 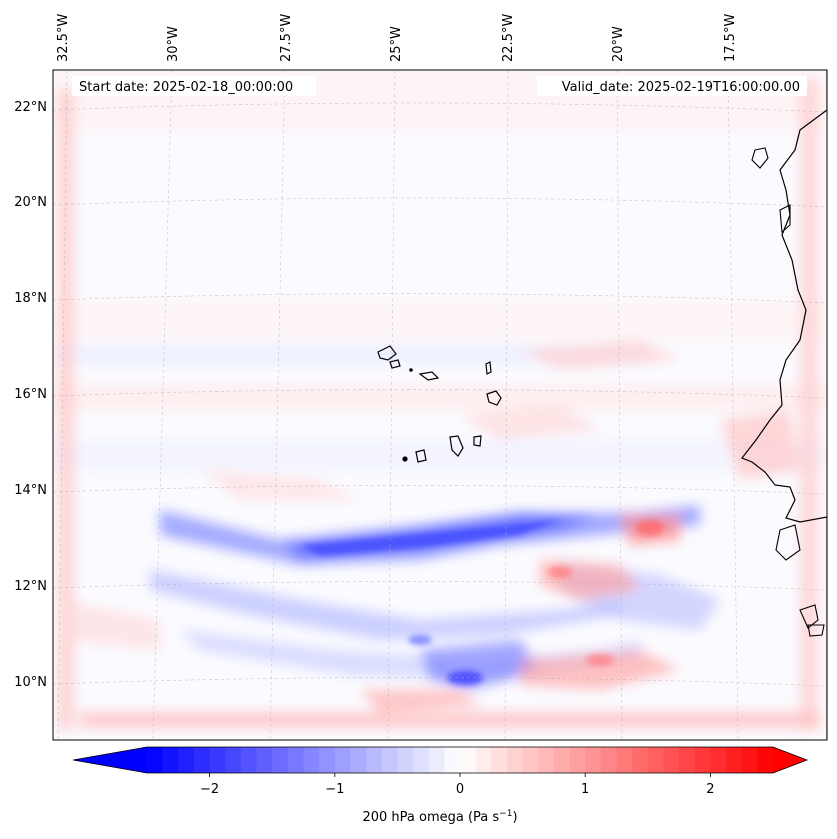 What do you see at coordinates (110, 760) in the screenshot?
I see `colorbar-extend-min` at bounding box center [110, 760].